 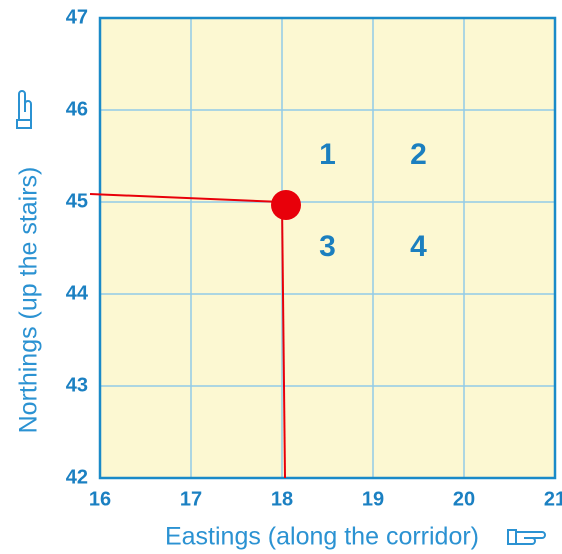 I want to click on square-number: 4, so click(x=418, y=246).